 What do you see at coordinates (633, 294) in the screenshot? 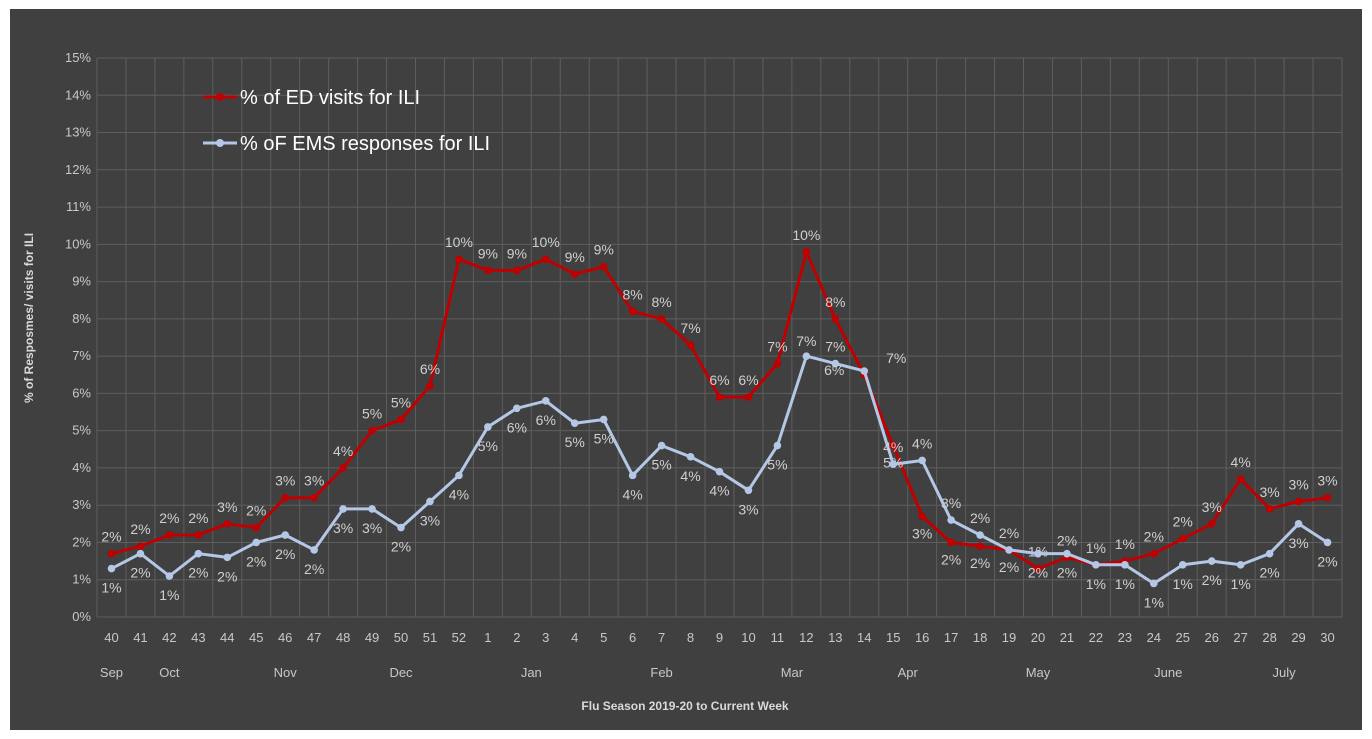
I see `data-label: 8%` at bounding box center [633, 294].